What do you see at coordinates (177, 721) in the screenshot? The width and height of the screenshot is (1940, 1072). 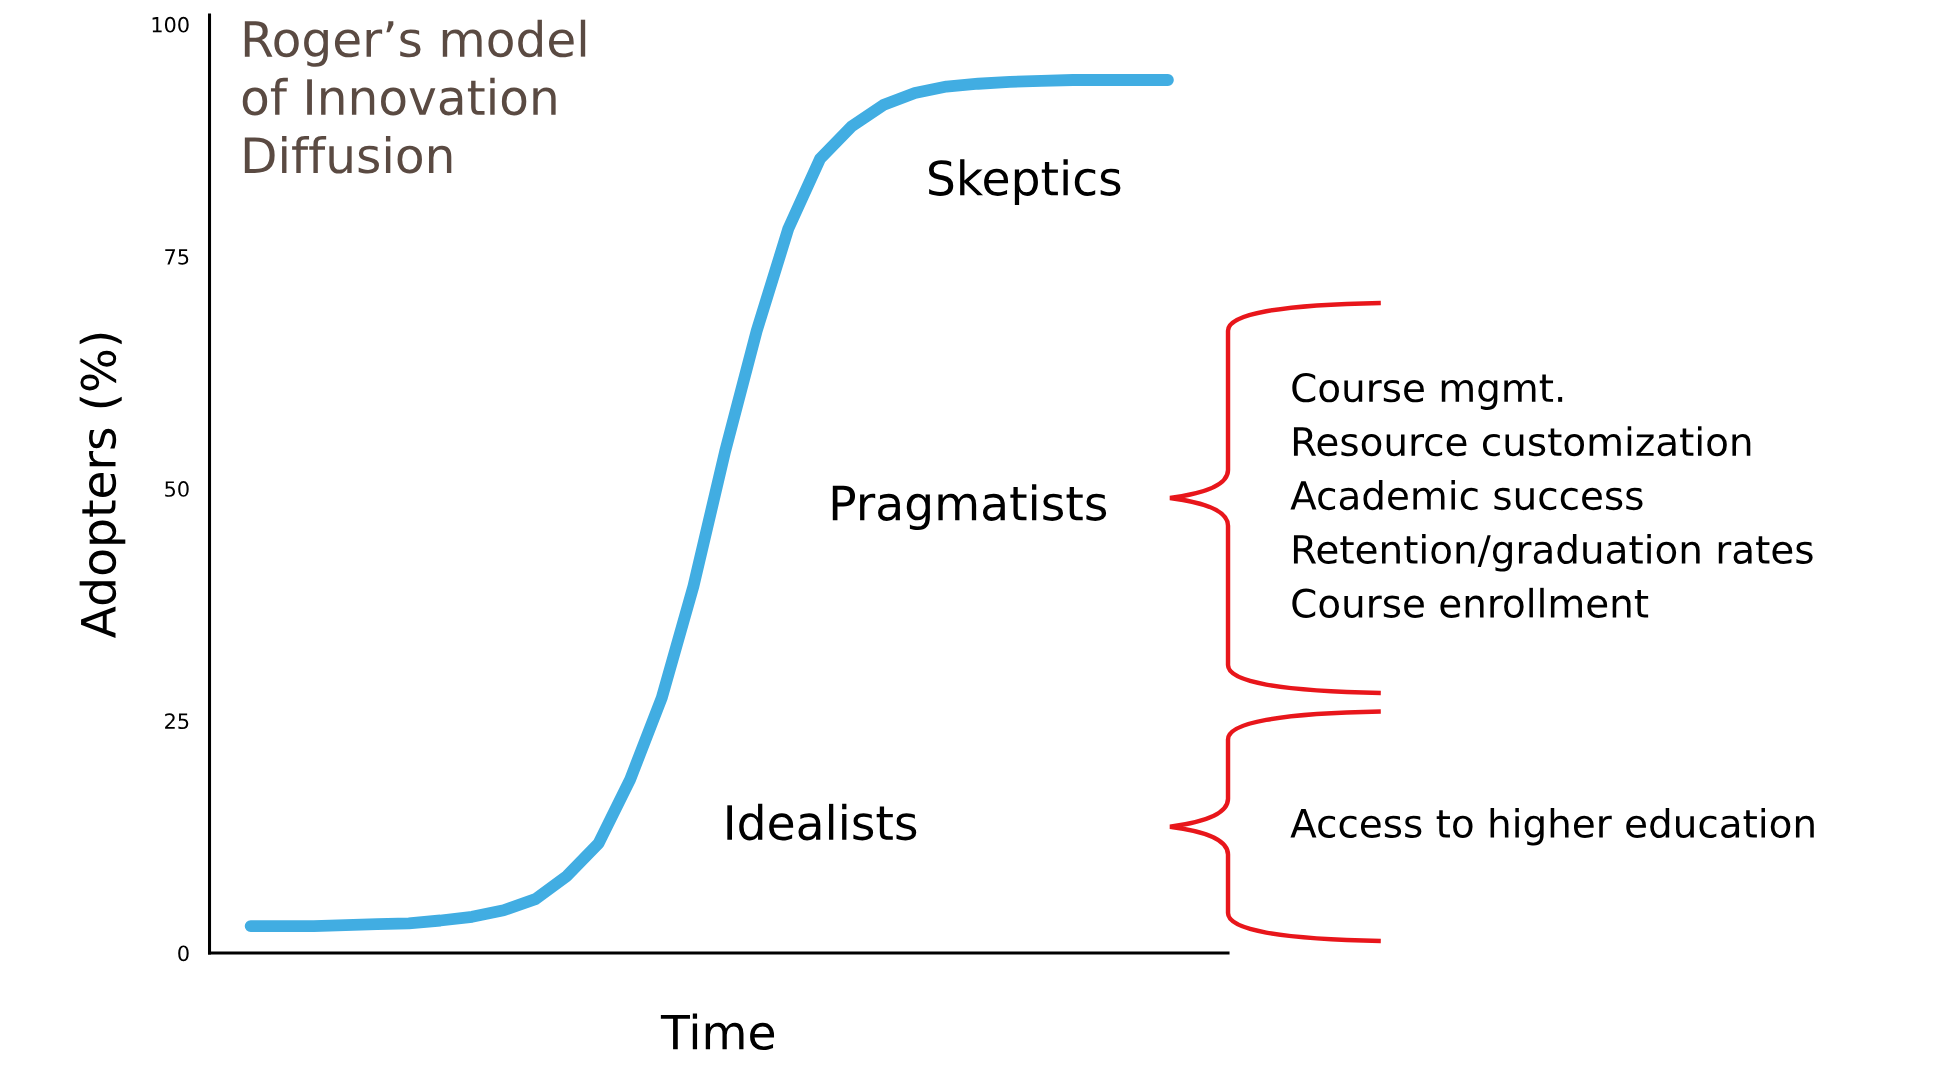 I see `y-tick-label: 25` at bounding box center [177, 721].